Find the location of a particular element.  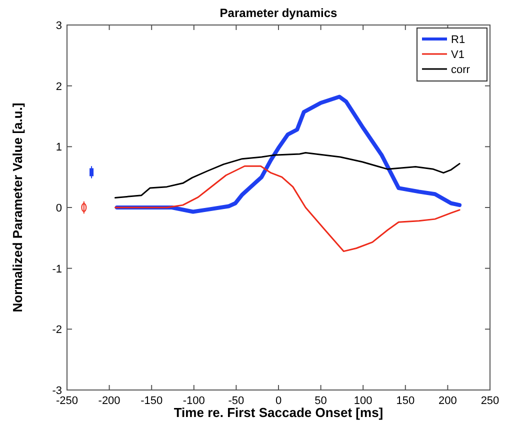

x-tick-label: -50 is located at coordinates (236, 401).